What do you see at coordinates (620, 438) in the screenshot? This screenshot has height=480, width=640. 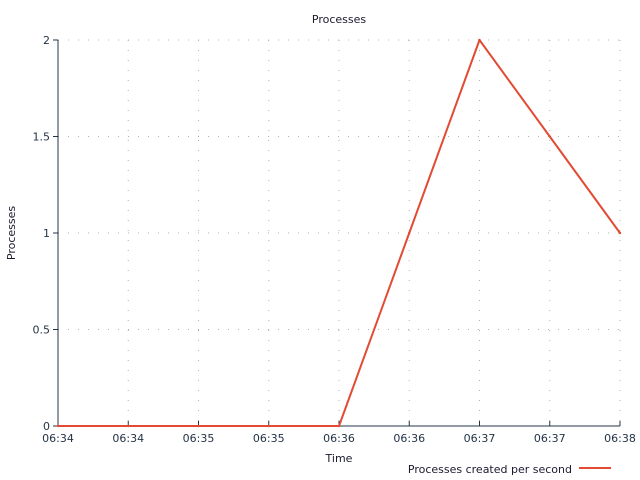 I see `x-tick-label: 06:38` at bounding box center [620, 438].